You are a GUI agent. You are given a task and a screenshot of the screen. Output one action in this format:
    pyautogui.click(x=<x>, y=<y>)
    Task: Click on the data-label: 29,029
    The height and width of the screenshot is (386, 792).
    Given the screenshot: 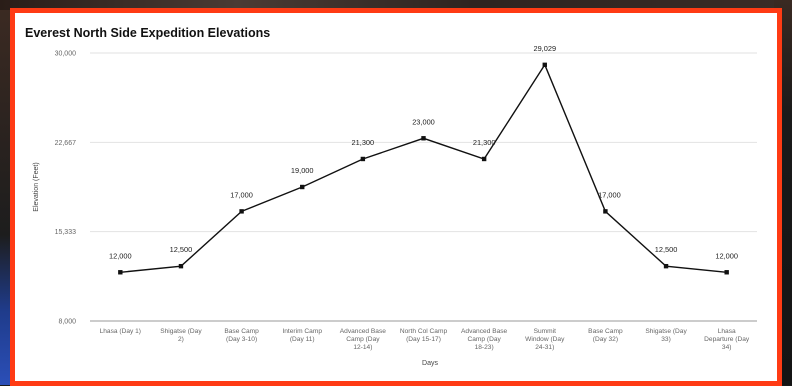 What is the action you would take?
    pyautogui.click(x=544, y=48)
    